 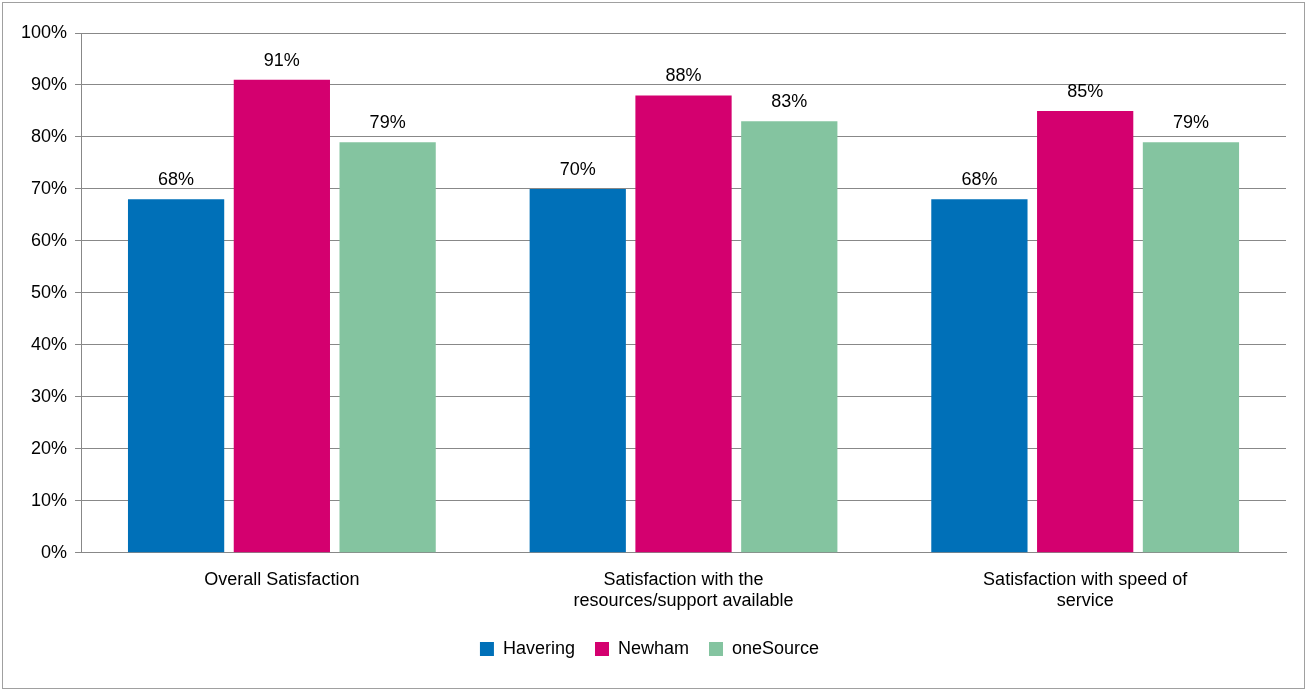 What do you see at coordinates (281, 59) in the screenshot?
I see `data-label: 91%` at bounding box center [281, 59].